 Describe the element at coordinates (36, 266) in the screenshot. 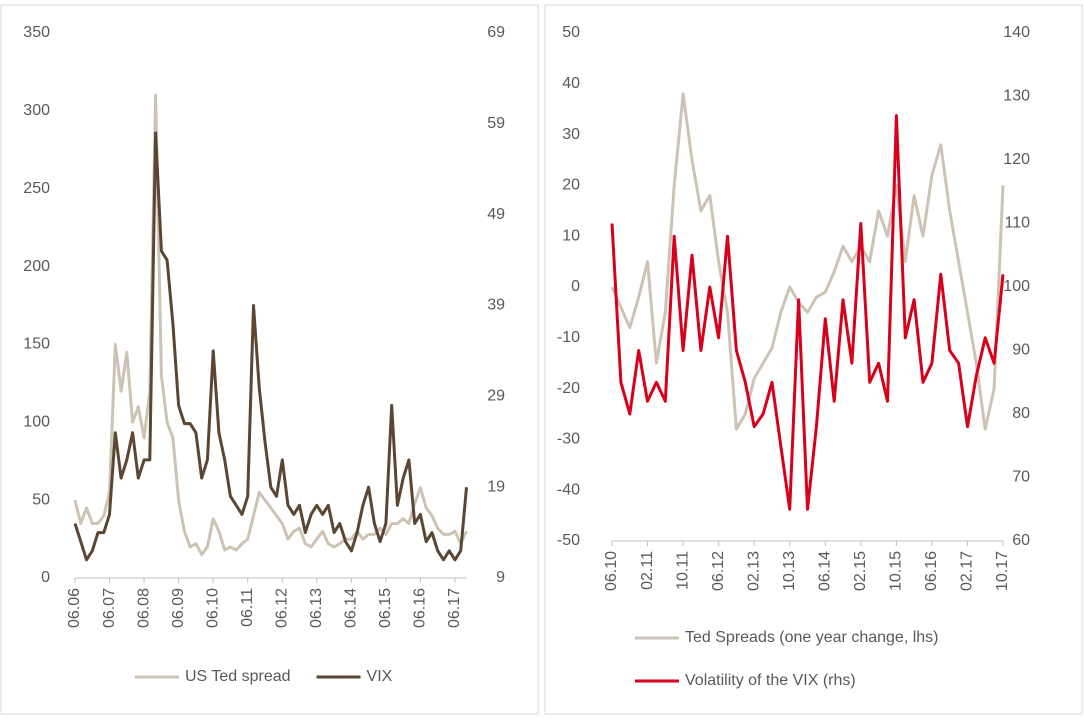

I see `y-tick-label: 200` at that location.